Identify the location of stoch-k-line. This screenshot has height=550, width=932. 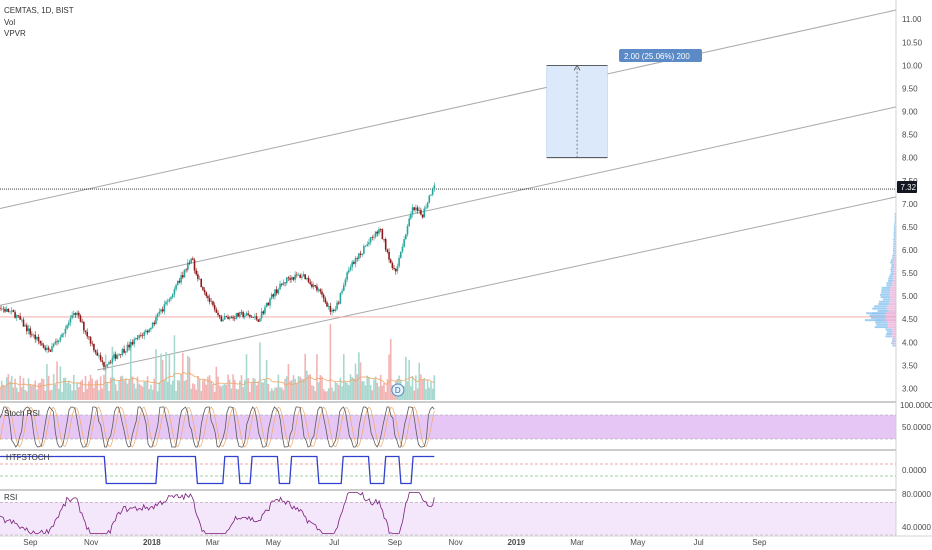
(217, 427).